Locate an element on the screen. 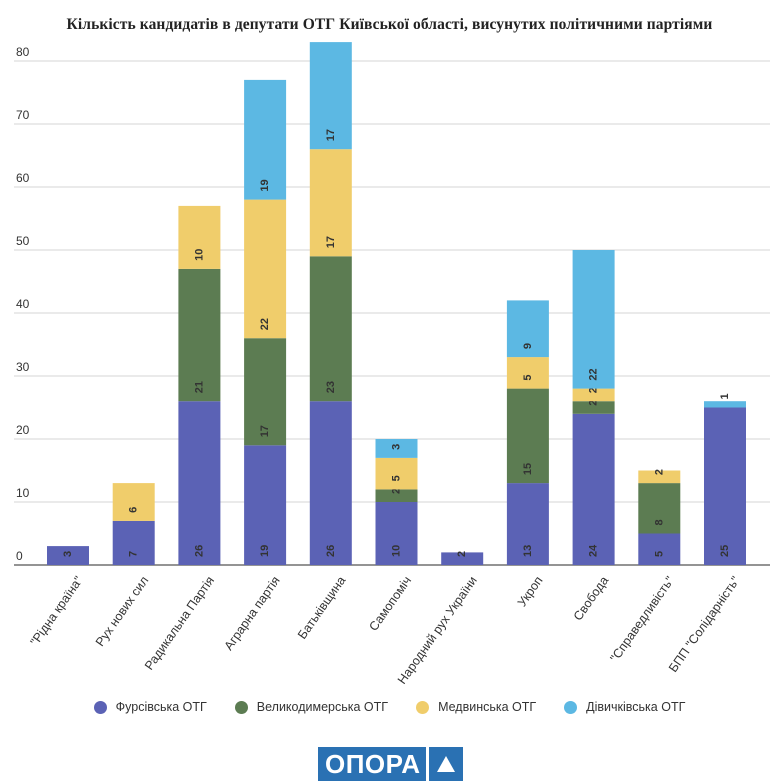 Image resolution: width=779 pixels, height=783 pixels. legend-item: Великодимерська ОТГ is located at coordinates (311, 707).